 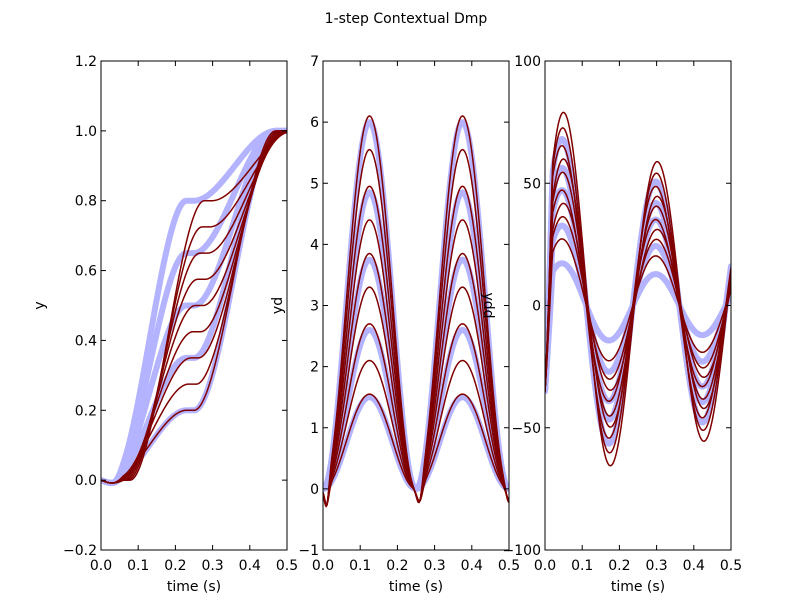 I want to click on y-tick-label: −0.2, so click(x=80, y=551).